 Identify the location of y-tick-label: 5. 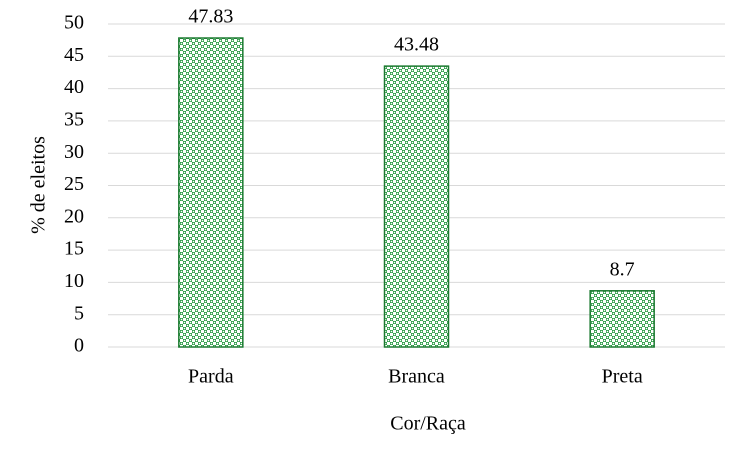
(79, 313).